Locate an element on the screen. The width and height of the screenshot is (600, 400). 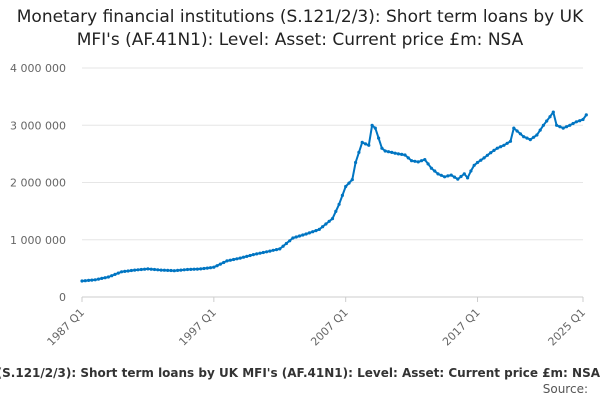
x-tick-label: 2017 Q1 is located at coordinates (461, 327).